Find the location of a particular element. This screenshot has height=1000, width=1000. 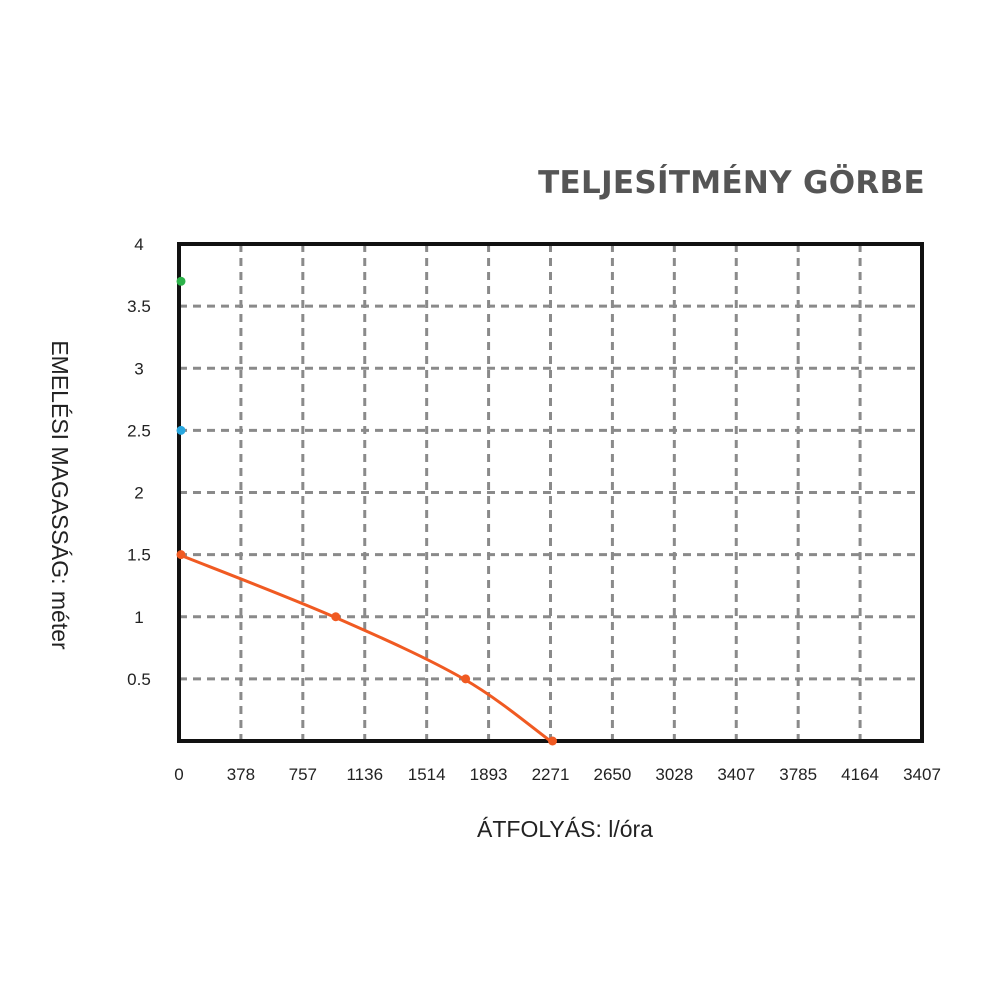

series-line is located at coordinates (365, 648).